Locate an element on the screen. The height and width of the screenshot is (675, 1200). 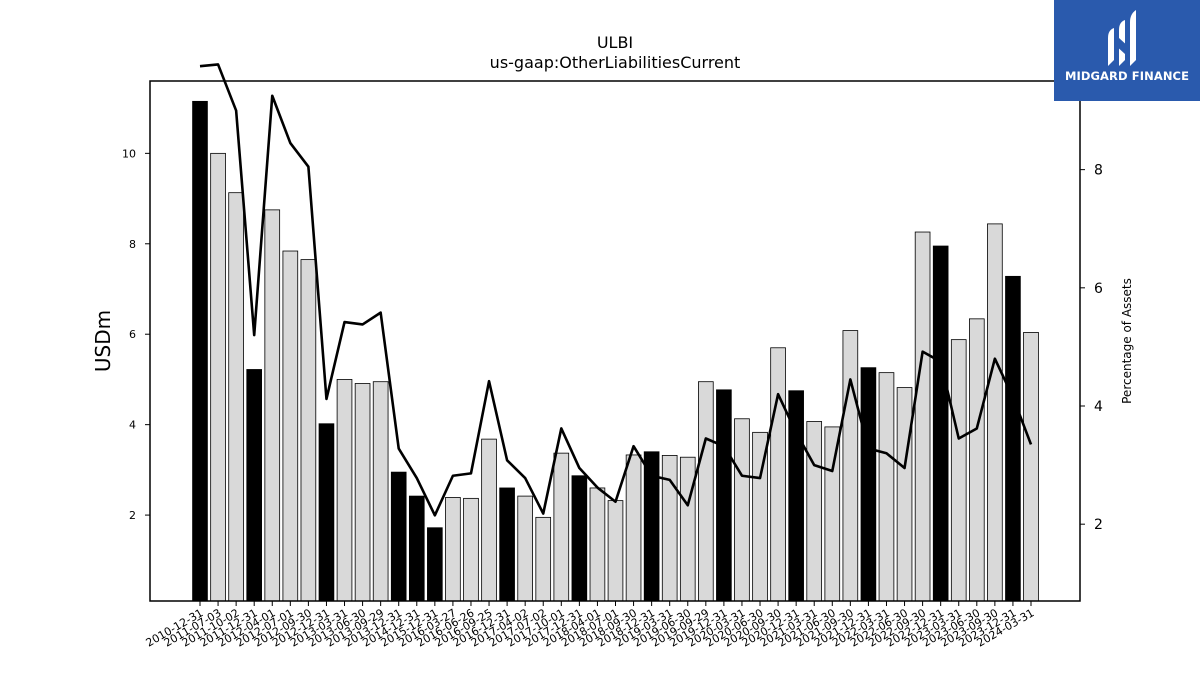
y2-tick-label: 2 is located at coordinates (1098, 525).